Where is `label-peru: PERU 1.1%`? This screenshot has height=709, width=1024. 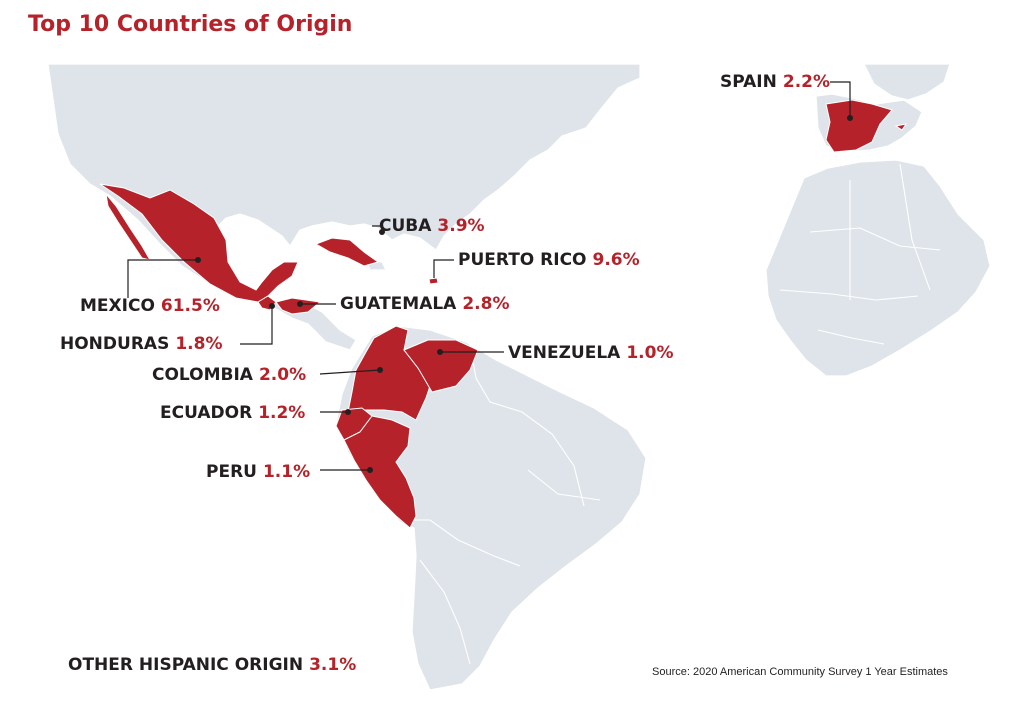
label-peru: PERU 1.1% is located at coordinates (258, 472).